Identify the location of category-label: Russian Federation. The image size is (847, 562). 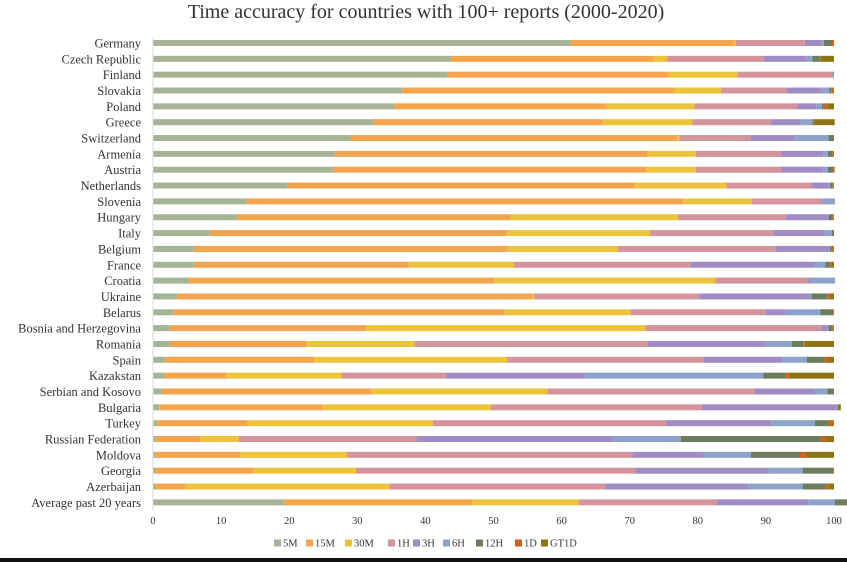
(93, 440).